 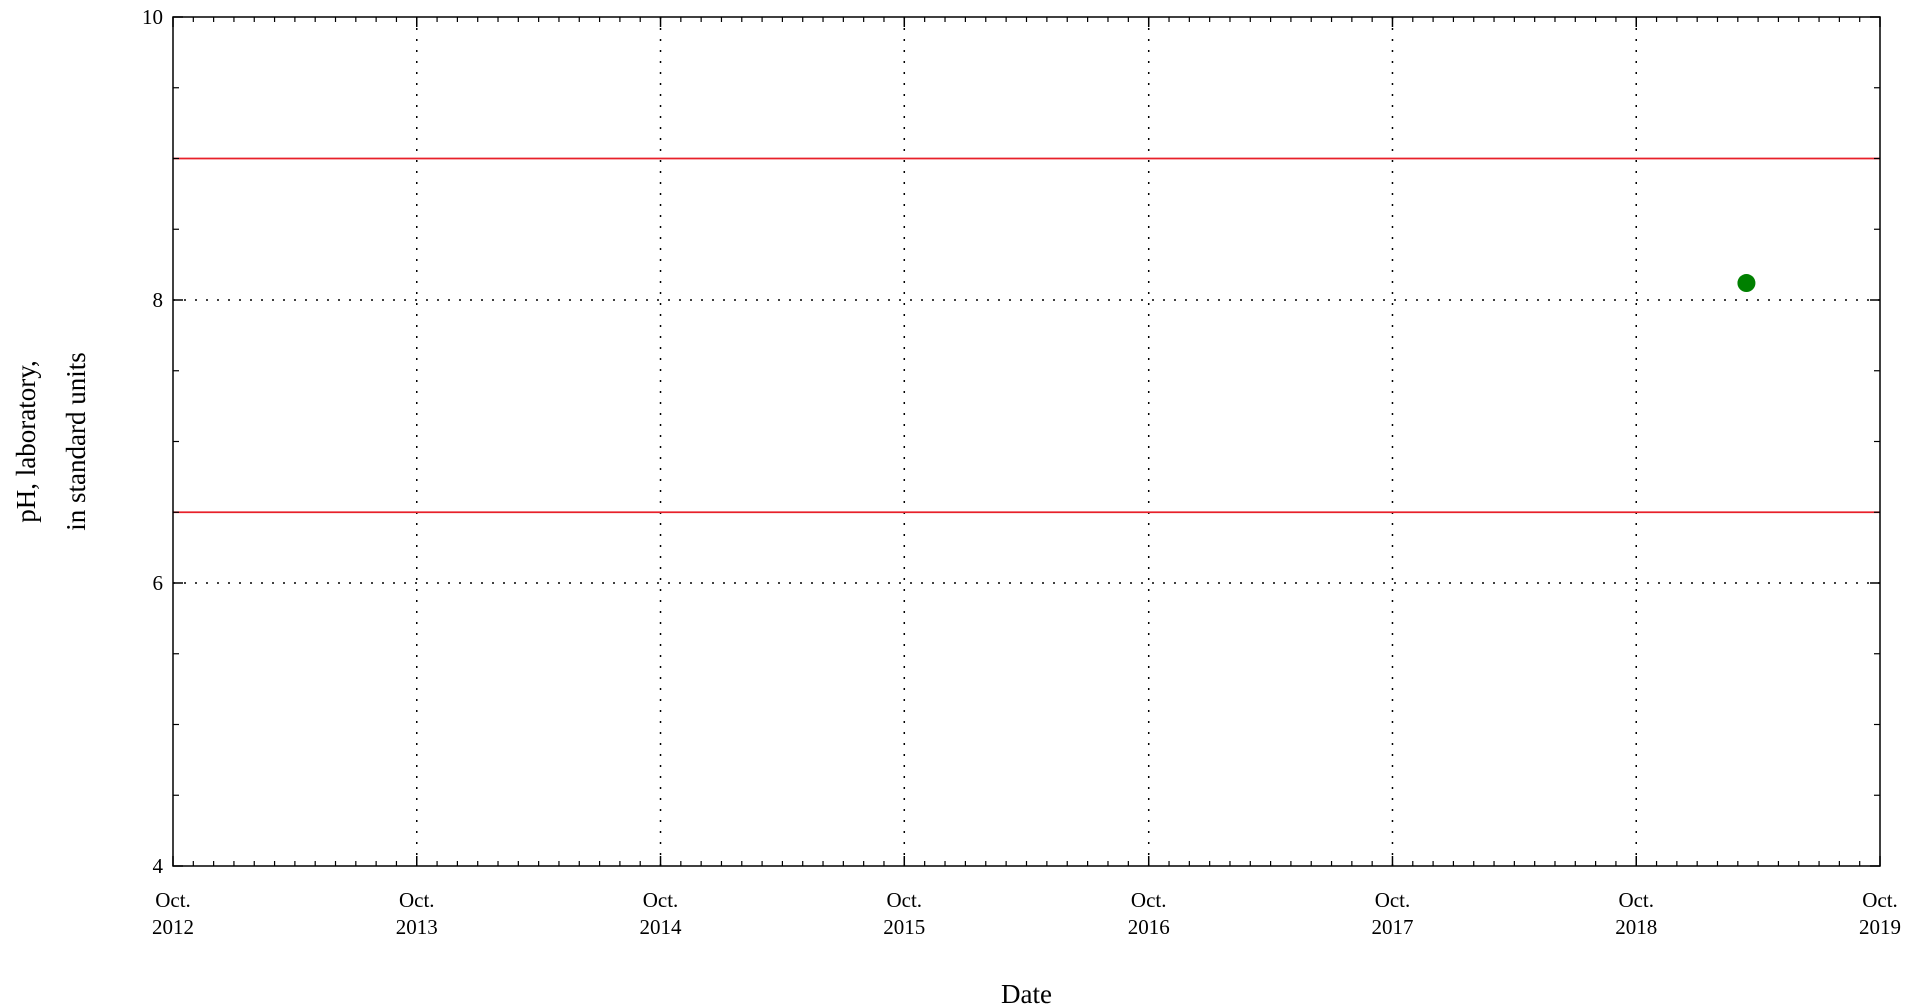 What do you see at coordinates (1392, 927) in the screenshot?
I see `x-tick-label-year: 2017` at bounding box center [1392, 927].